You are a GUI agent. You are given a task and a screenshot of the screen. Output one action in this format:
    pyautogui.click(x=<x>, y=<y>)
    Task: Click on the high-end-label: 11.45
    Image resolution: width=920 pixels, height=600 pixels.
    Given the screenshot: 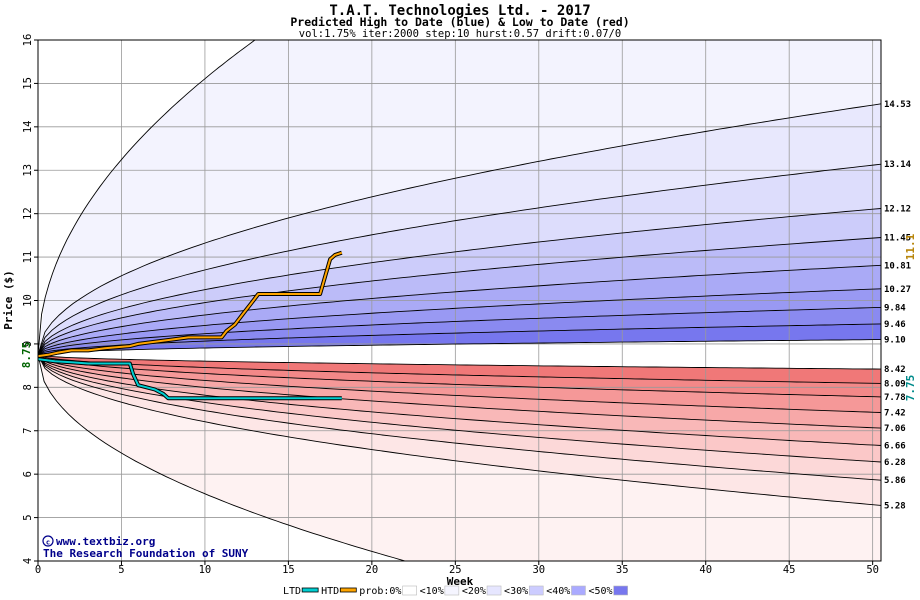 What is the action you would take?
    pyautogui.click(x=897, y=239)
    